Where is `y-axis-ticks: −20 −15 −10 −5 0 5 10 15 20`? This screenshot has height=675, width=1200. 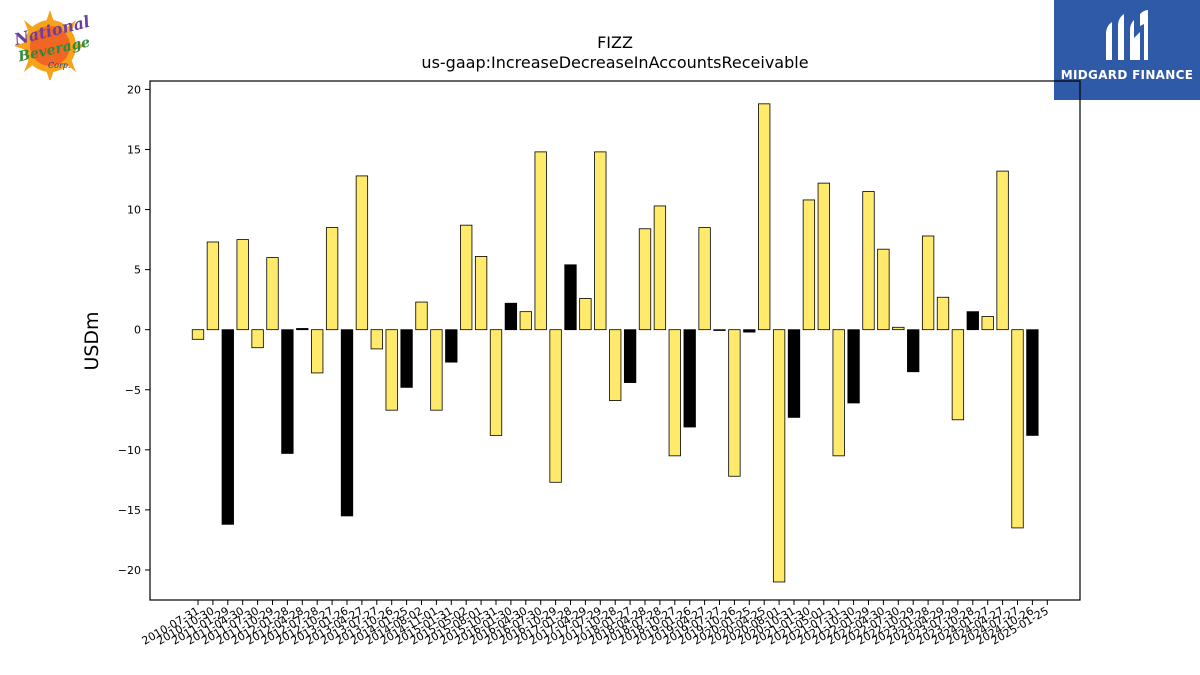 y-axis-ticks: −20 −15 −10 −5 0 5 10 15 20 is located at coordinates (134, 330).